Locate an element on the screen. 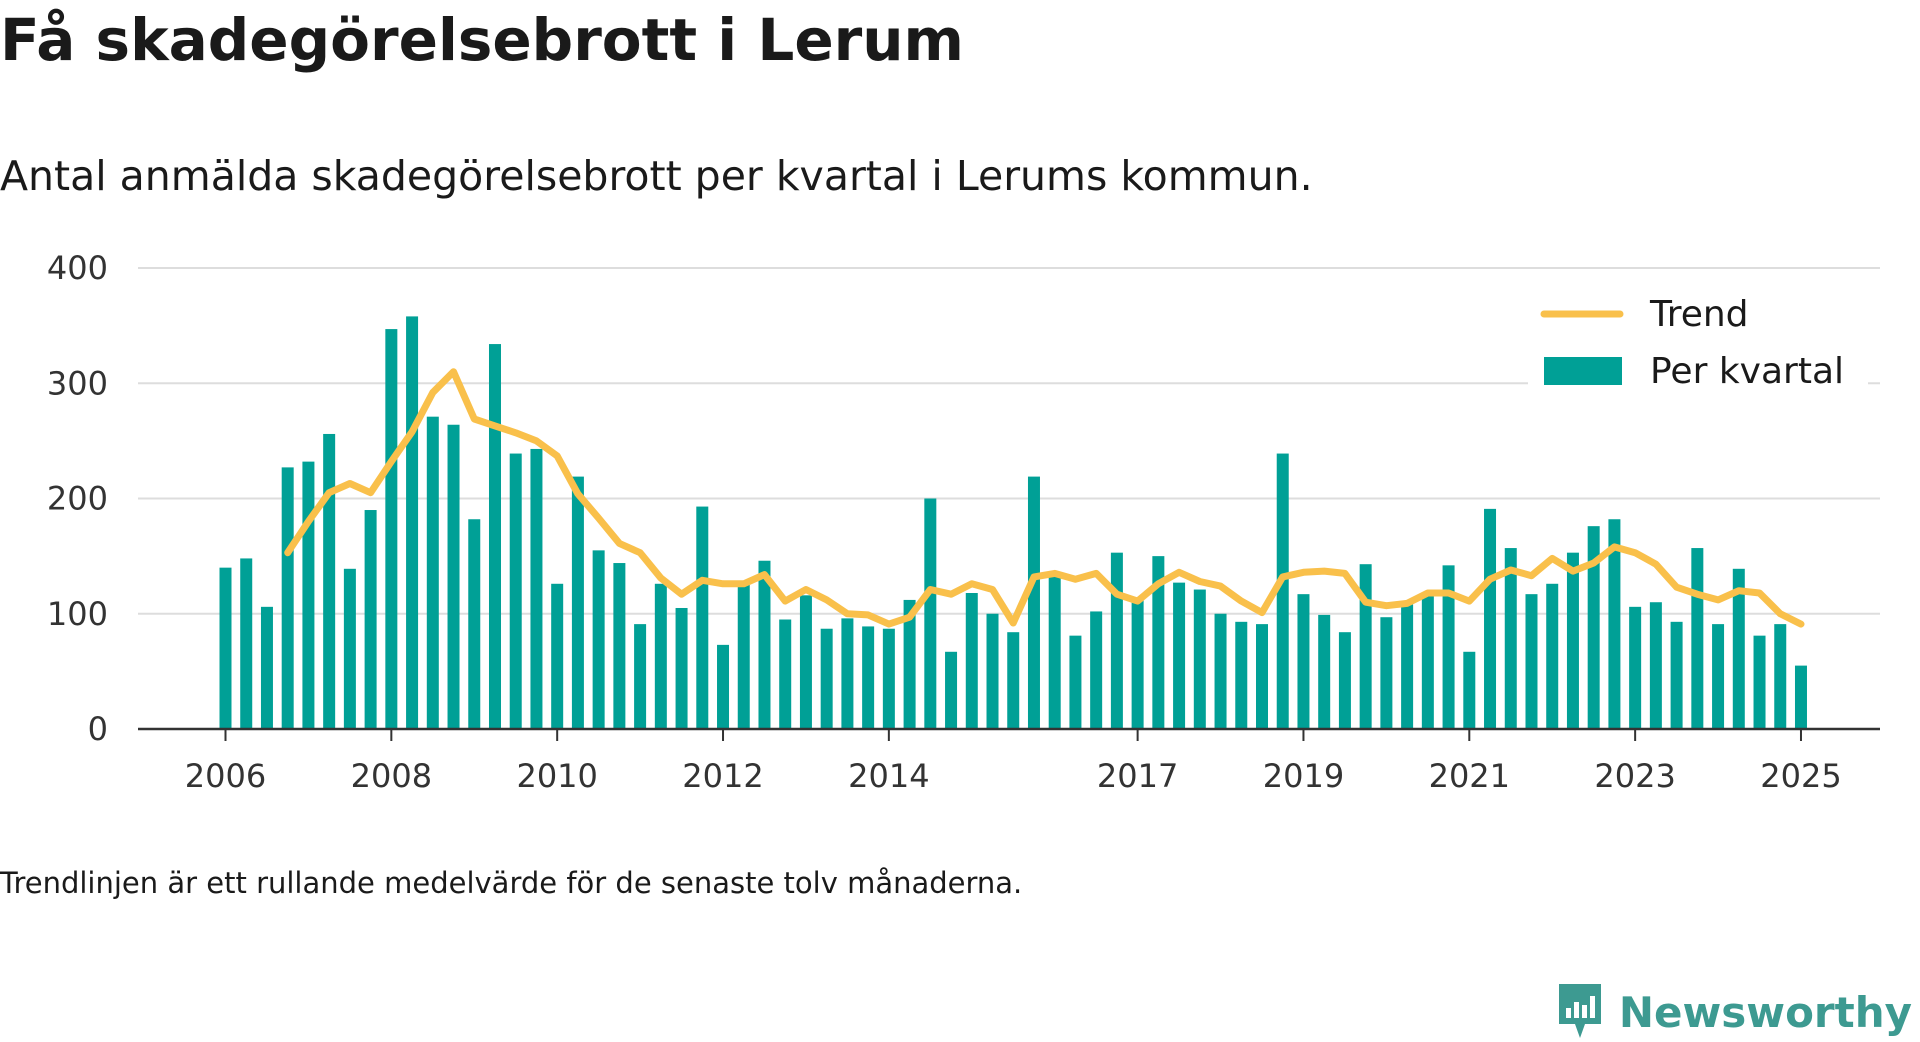 Image resolution: width=1920 pixels, height=1042 pixels. y-tick-label: 100 is located at coordinates (77, 614).